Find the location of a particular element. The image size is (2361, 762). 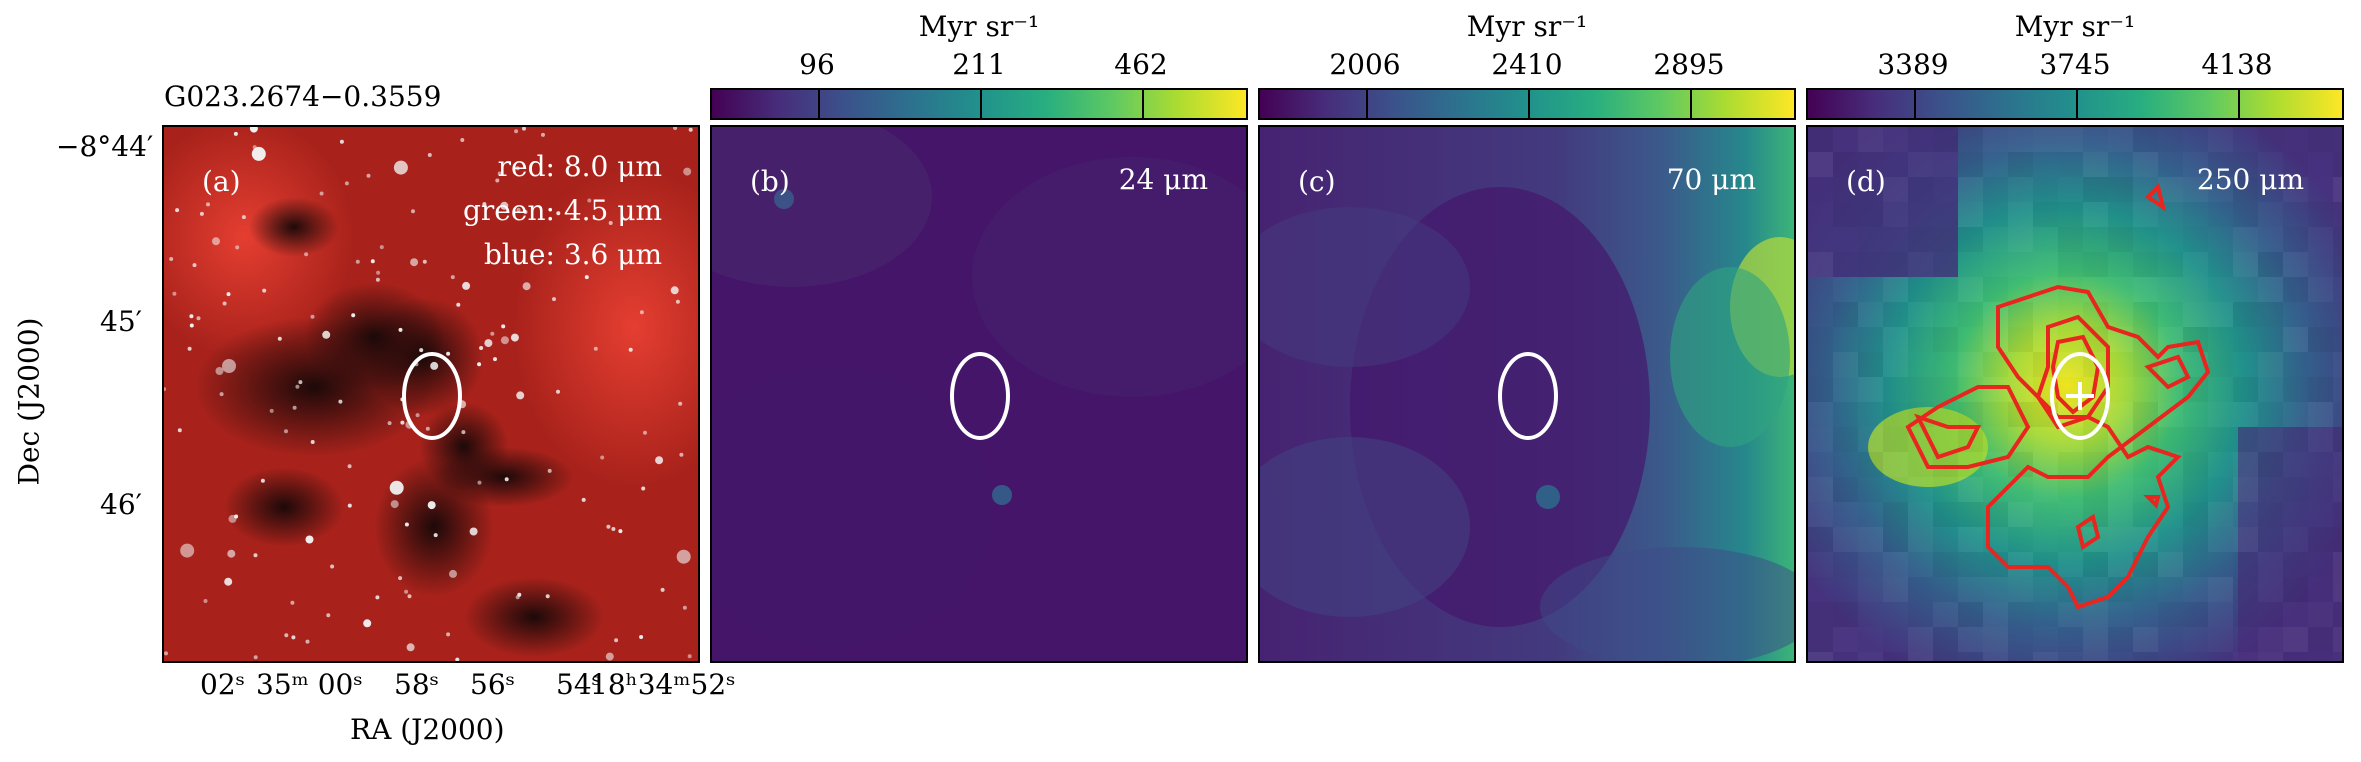

colorbar-unit-c: Myr sr⁻¹ is located at coordinates (1527, 26).